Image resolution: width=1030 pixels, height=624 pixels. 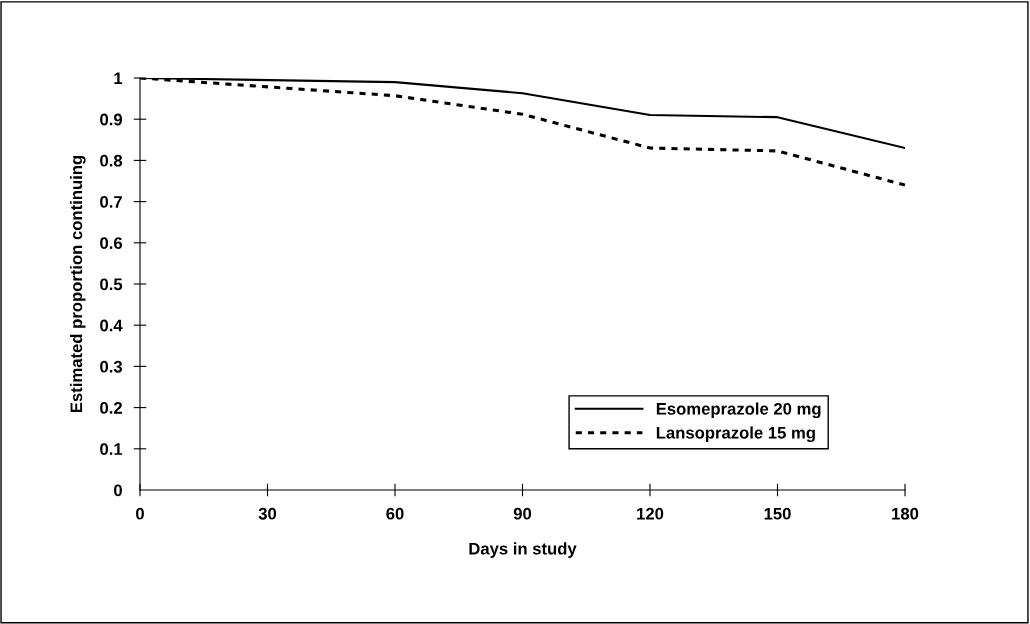 I want to click on y-tick-label: 0.4, so click(x=111, y=325).